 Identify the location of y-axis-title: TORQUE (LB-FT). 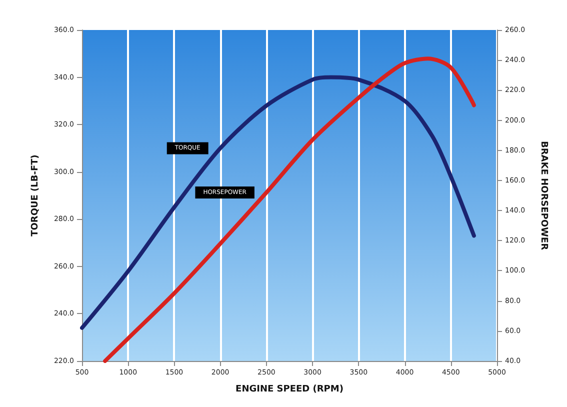
(35, 195).